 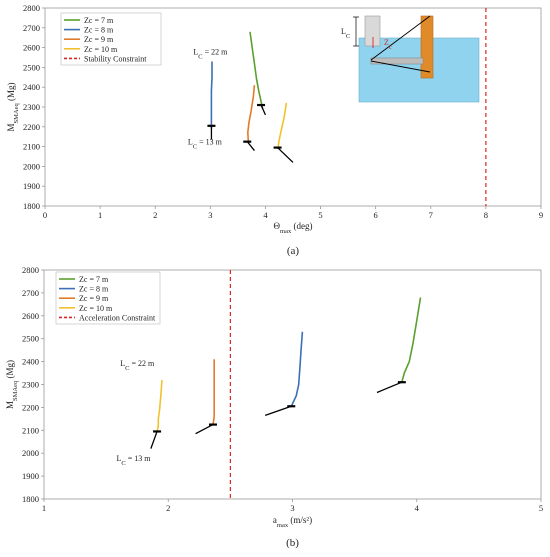 What do you see at coordinates (117, 317) in the screenshot?
I see `legend-entry: Acceleration Constraint` at bounding box center [117, 317].